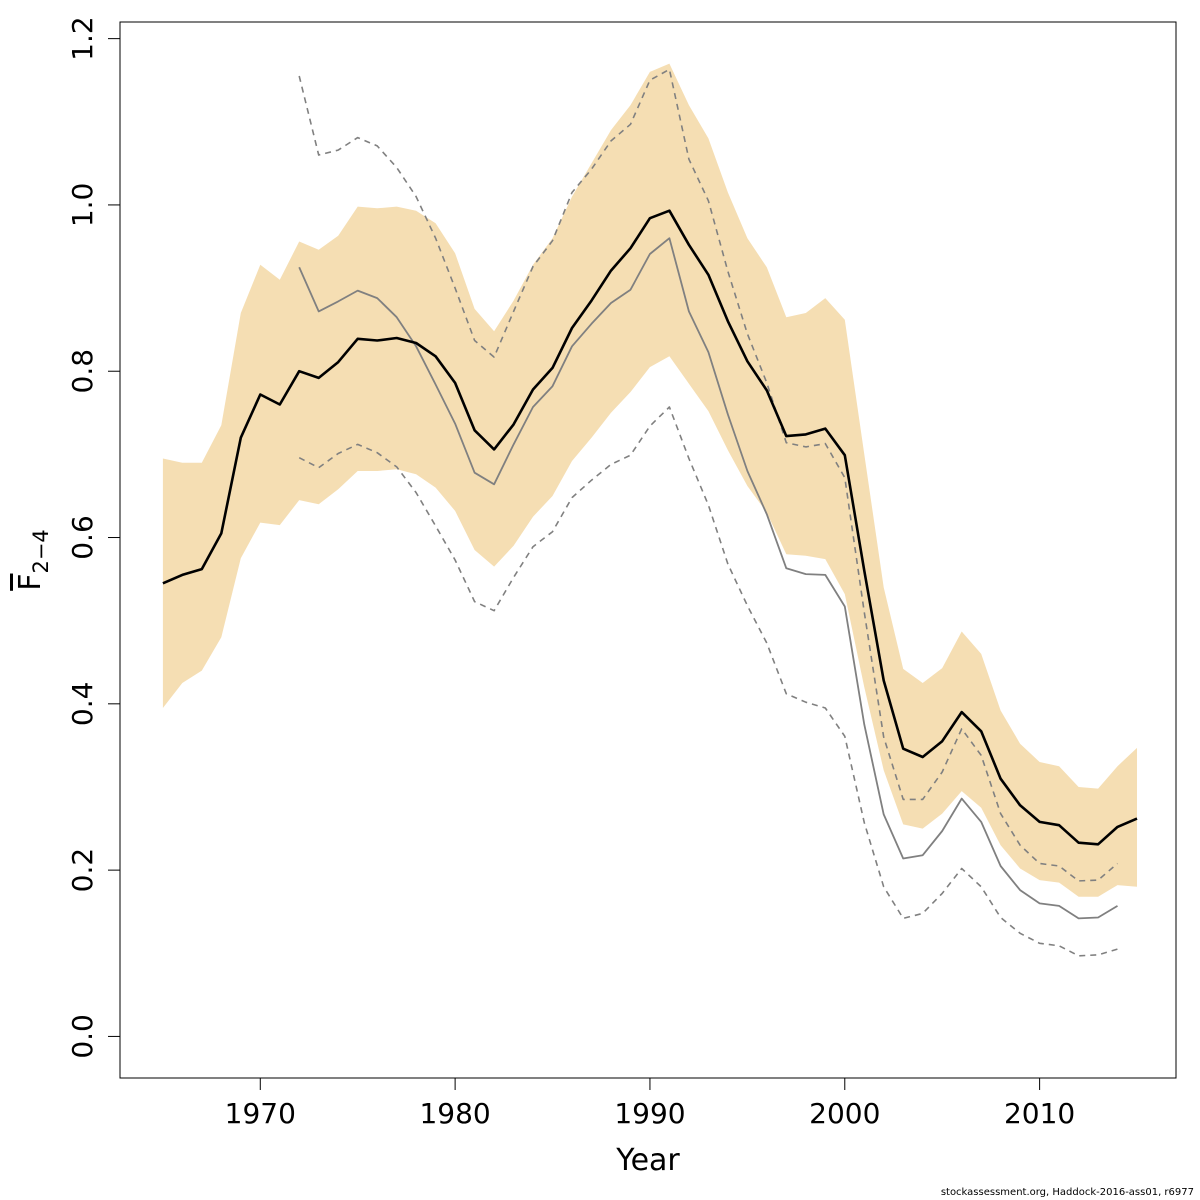  What do you see at coordinates (82, 870) in the screenshot?
I see `y-tick-label: 0.2` at bounding box center [82, 870].